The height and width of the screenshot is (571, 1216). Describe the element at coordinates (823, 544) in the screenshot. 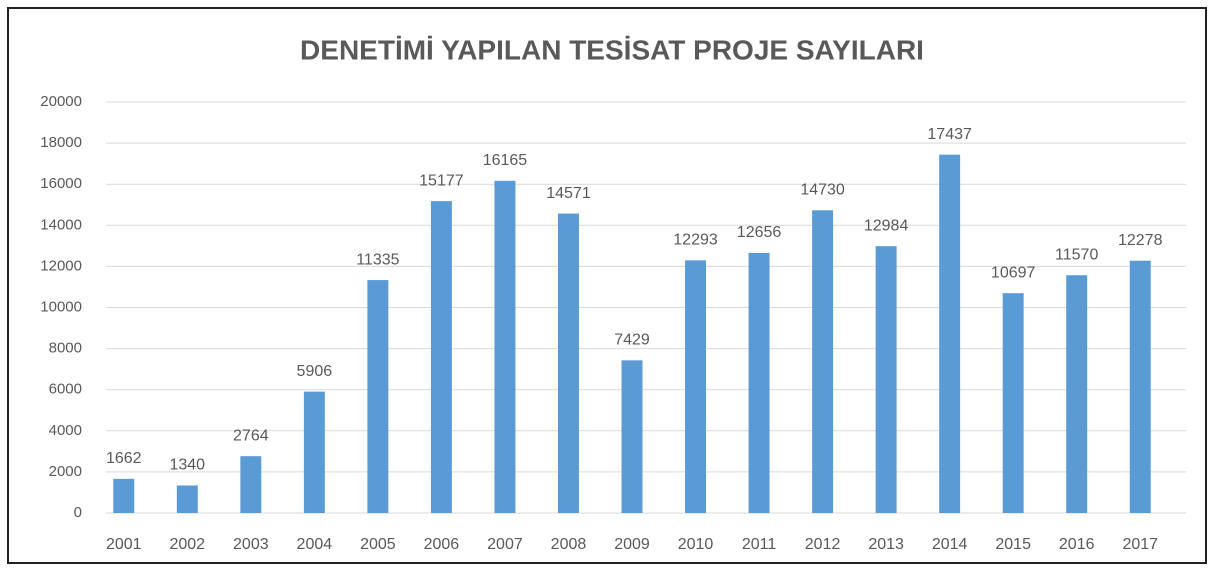

I see `x-tick-label: 2012` at that location.